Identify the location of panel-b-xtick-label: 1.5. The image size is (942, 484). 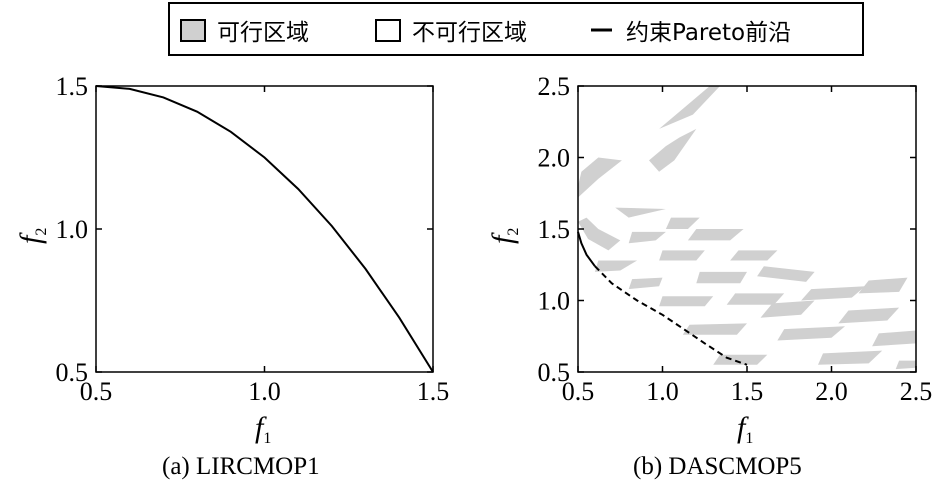
(747, 391).